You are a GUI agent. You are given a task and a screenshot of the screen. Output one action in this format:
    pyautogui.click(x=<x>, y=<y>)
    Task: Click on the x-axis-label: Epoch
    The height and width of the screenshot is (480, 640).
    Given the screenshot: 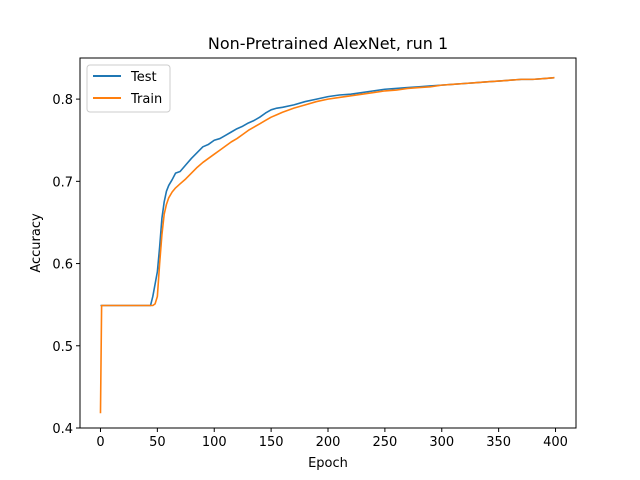 What is the action you would take?
    pyautogui.click(x=328, y=463)
    